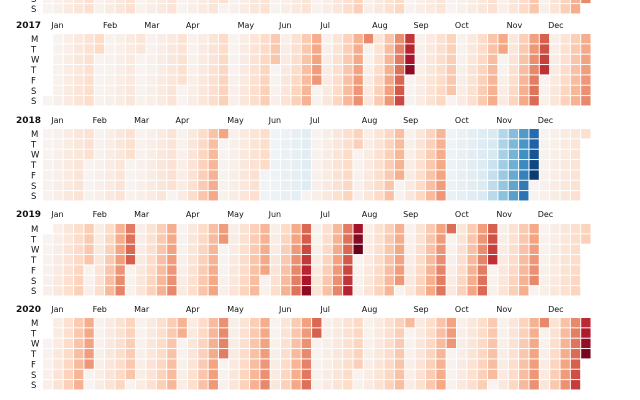 The height and width of the screenshot is (400, 640). Describe the element at coordinates (193, 25) in the screenshot. I see `month-label: Apr` at that location.